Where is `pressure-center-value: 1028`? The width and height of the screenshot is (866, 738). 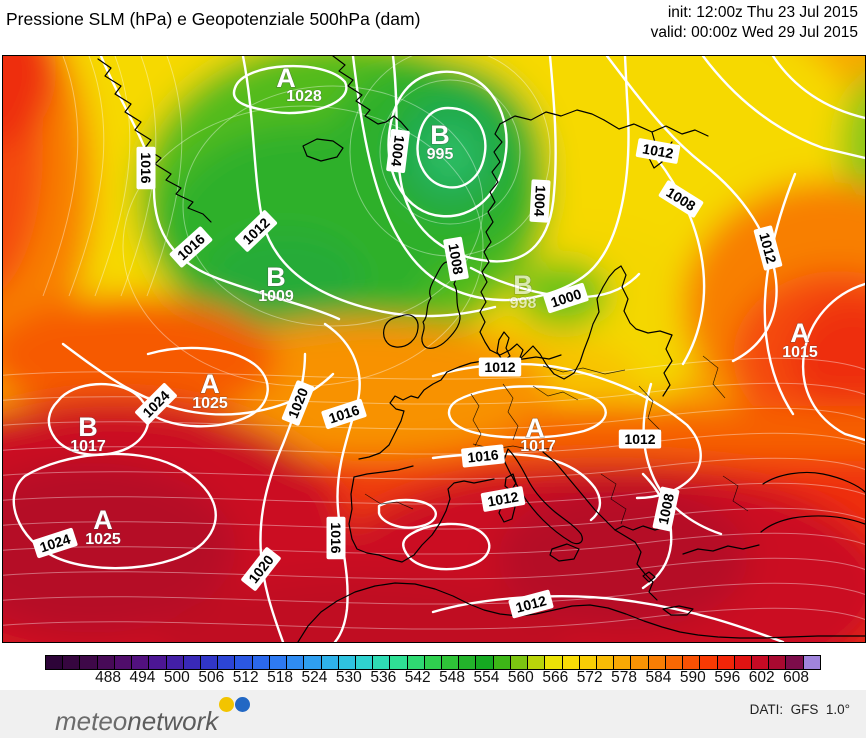 pressure-center-value: 1028 is located at coordinates (304, 96).